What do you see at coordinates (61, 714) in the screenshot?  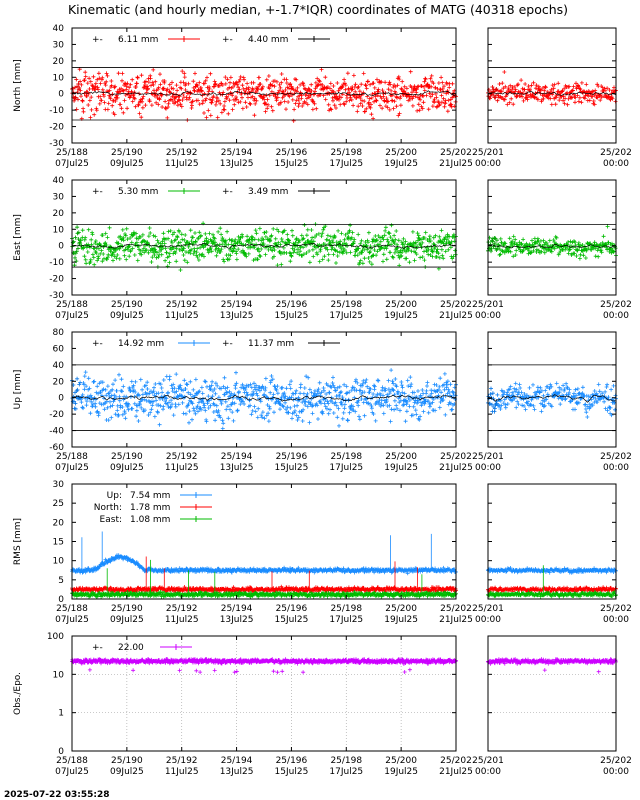 I see `y-tick-label: 1` at bounding box center [61, 714].